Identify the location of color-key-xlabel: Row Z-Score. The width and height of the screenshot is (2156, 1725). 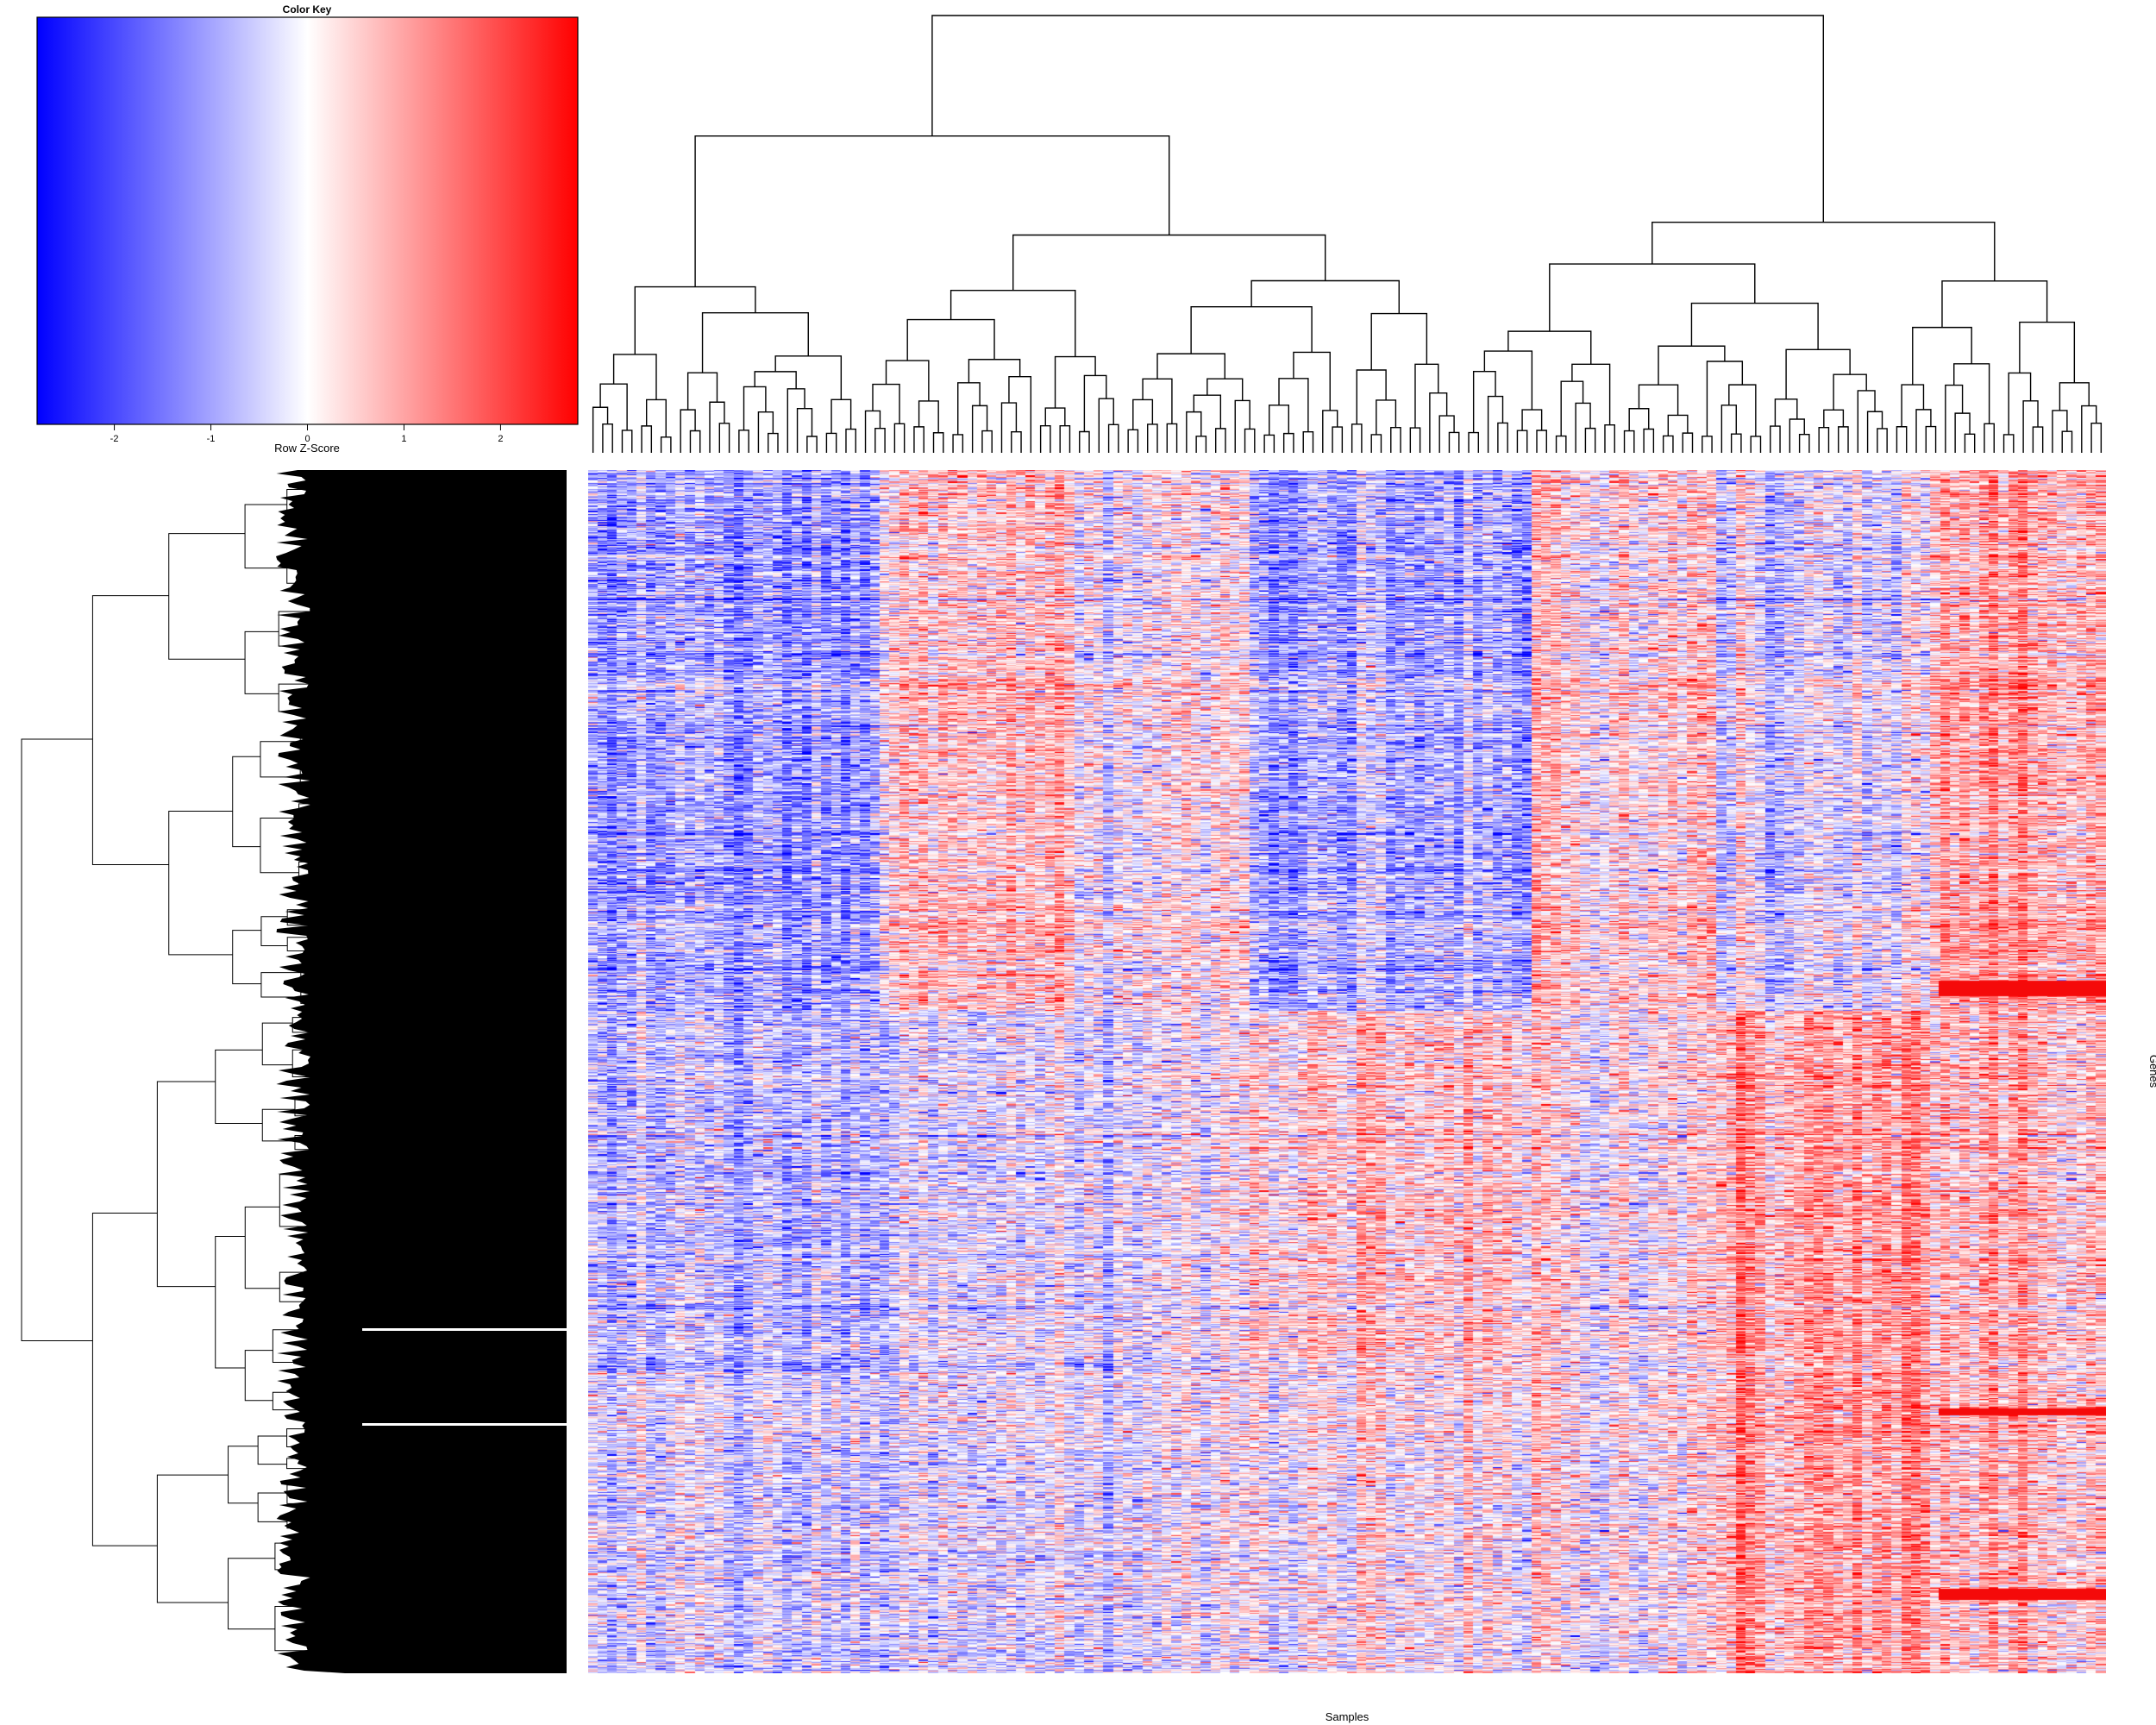
(307, 448).